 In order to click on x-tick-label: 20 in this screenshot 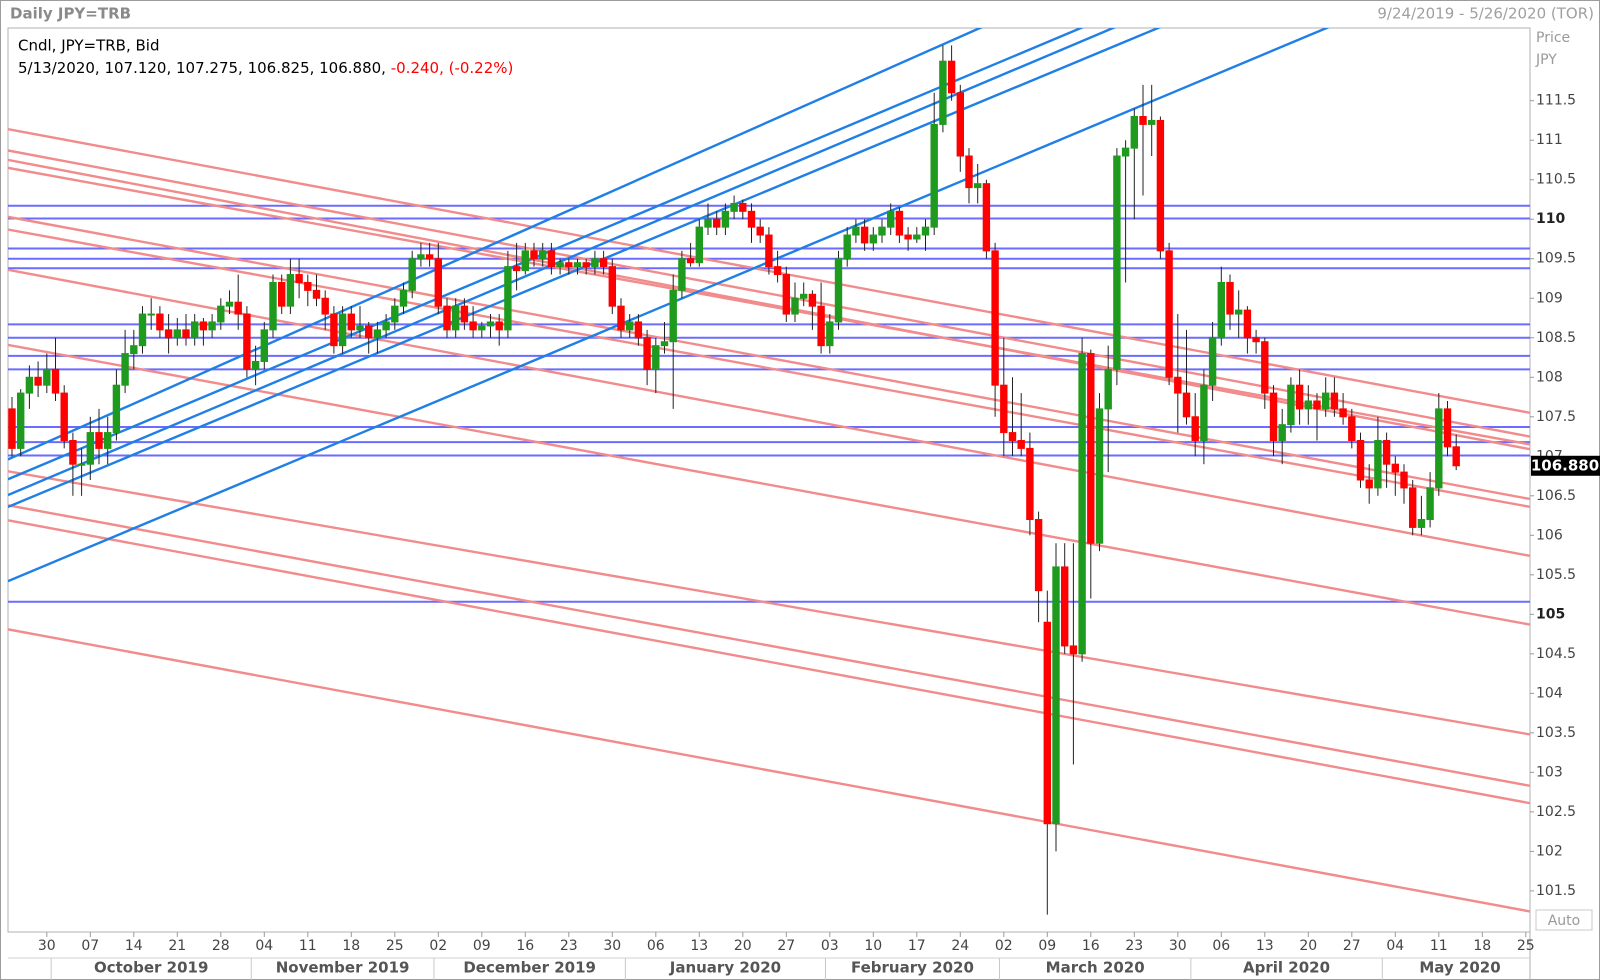, I will do `click(1308, 946)`.